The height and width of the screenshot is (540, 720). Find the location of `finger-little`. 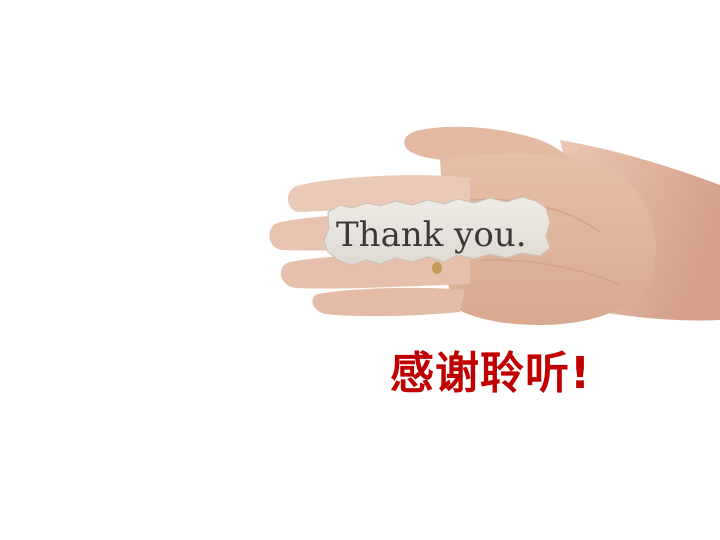

finger-little is located at coordinates (388, 302).